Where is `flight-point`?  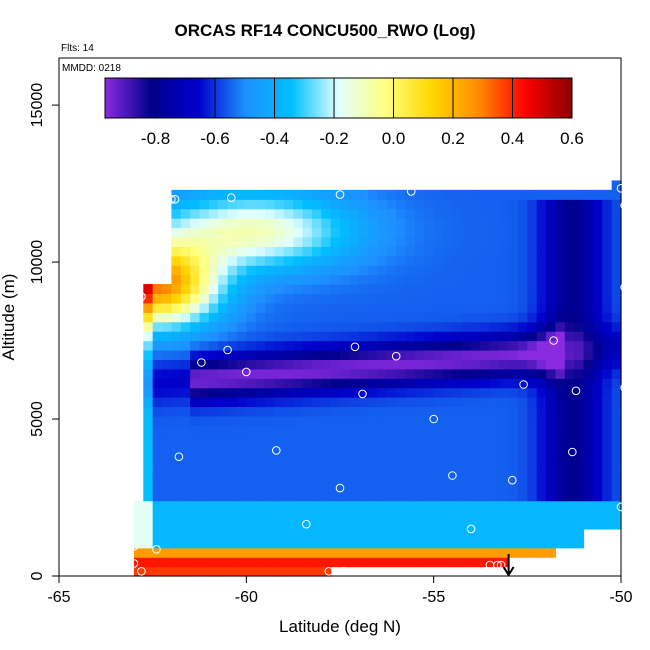
flight-point is located at coordinates (471, 529).